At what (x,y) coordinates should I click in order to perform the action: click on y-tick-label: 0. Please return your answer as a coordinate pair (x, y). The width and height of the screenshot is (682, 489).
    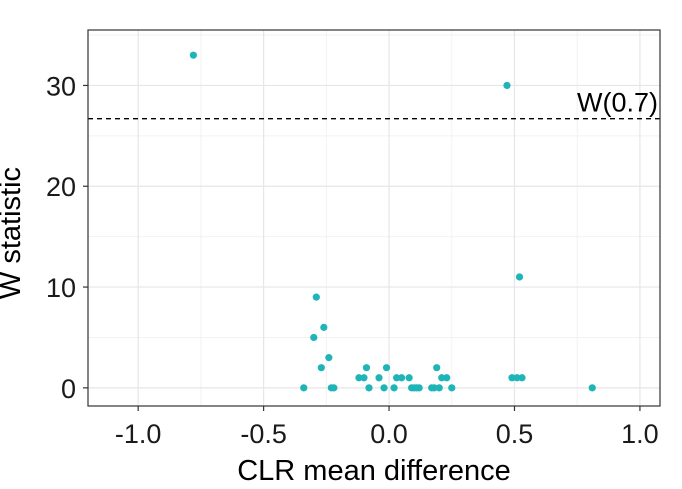
    Looking at the image, I should click on (68, 389).